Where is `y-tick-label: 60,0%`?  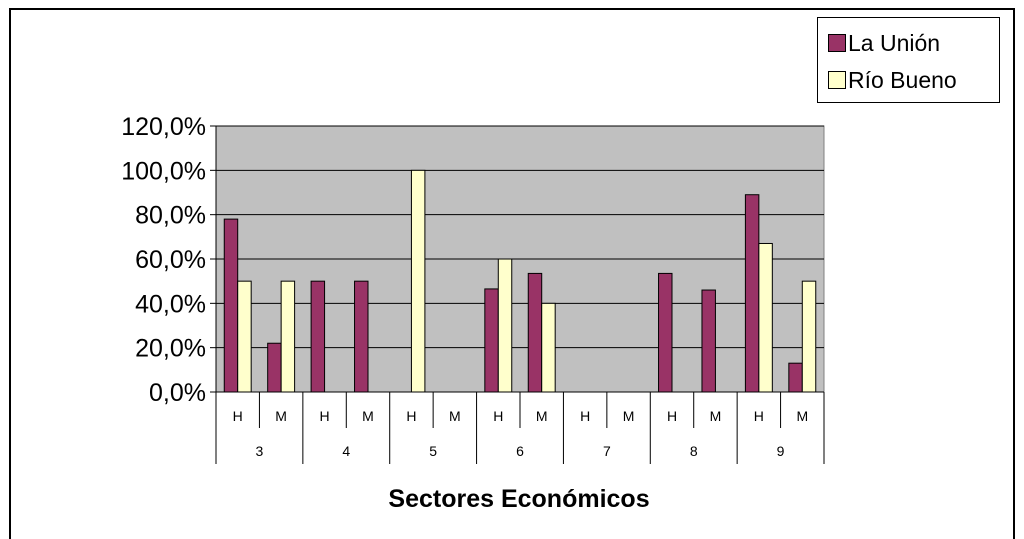 y-tick-label: 60,0% is located at coordinates (170, 260).